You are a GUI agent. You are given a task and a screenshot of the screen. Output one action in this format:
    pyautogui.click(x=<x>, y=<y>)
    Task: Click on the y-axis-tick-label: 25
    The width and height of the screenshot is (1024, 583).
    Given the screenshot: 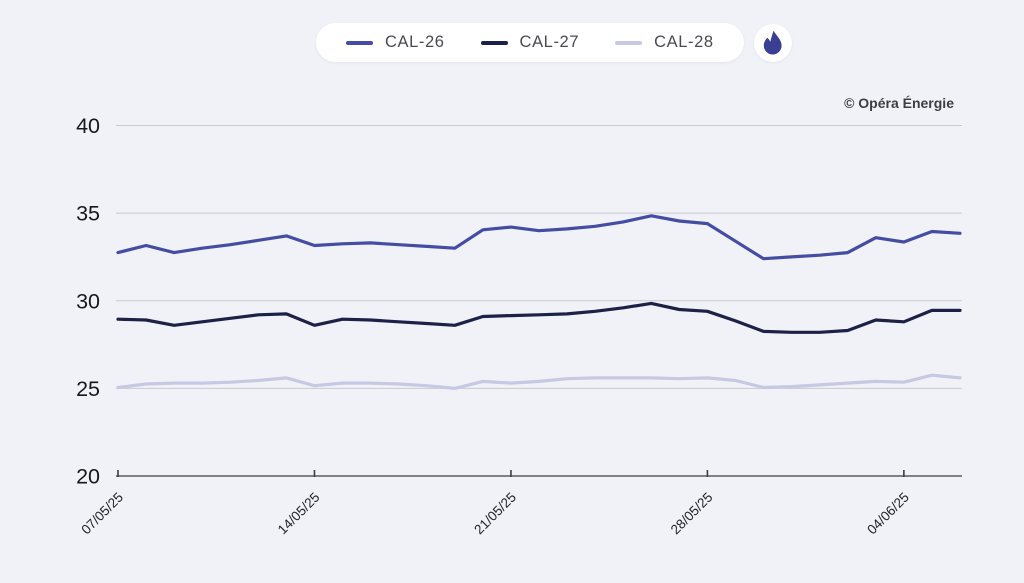 What is the action you would take?
    pyautogui.click(x=88, y=389)
    